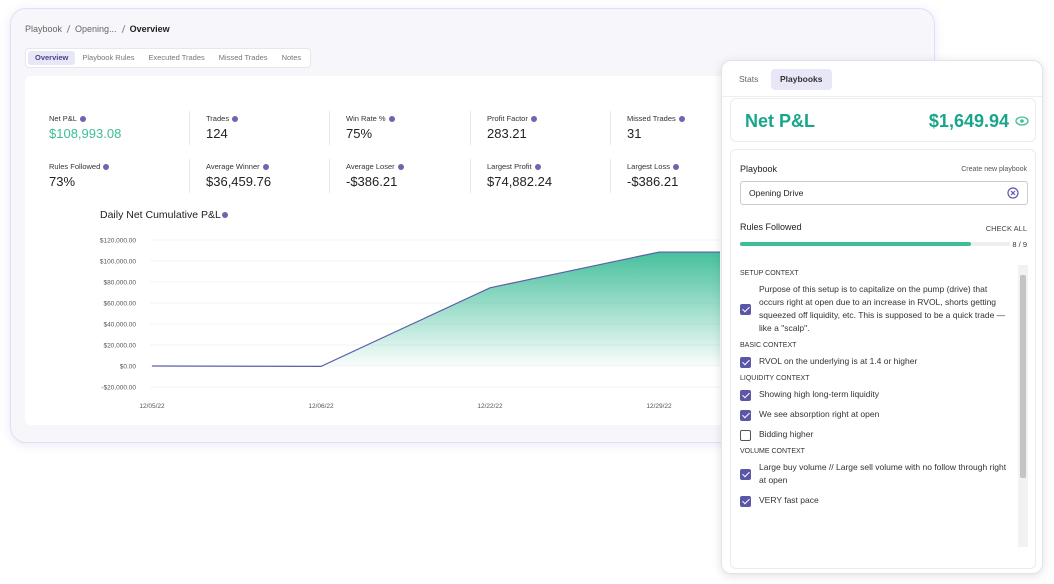 The height and width of the screenshot is (584, 1054). I want to click on playbook-label: Playbook, so click(759, 169).